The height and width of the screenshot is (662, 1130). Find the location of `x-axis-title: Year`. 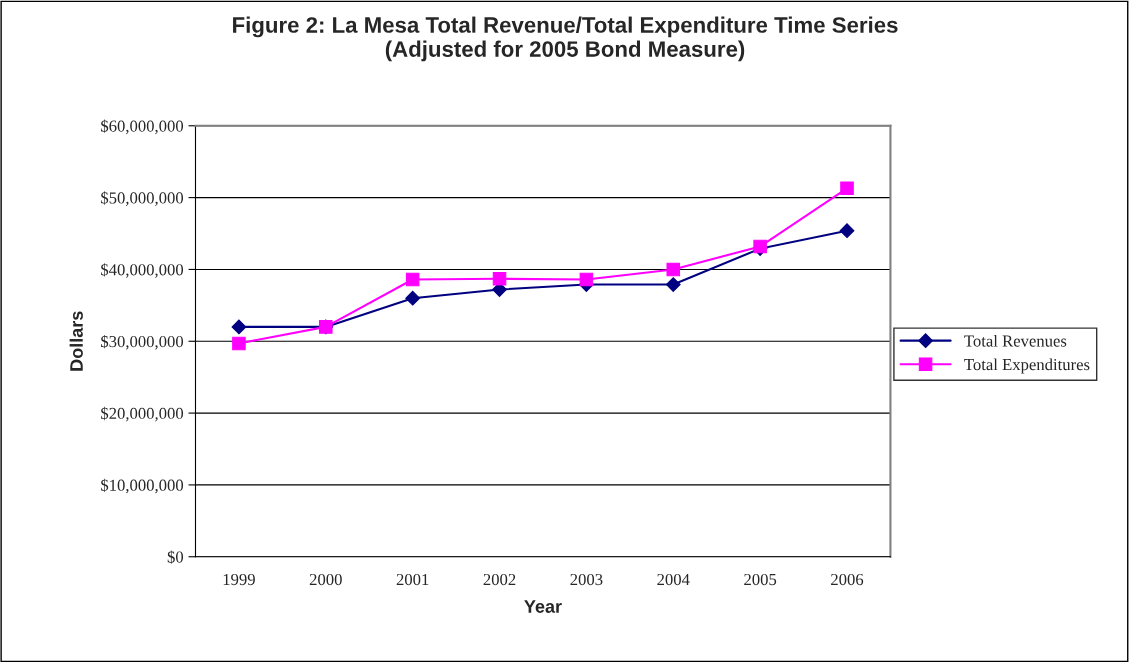

x-axis-title: Year is located at coordinates (543, 606).